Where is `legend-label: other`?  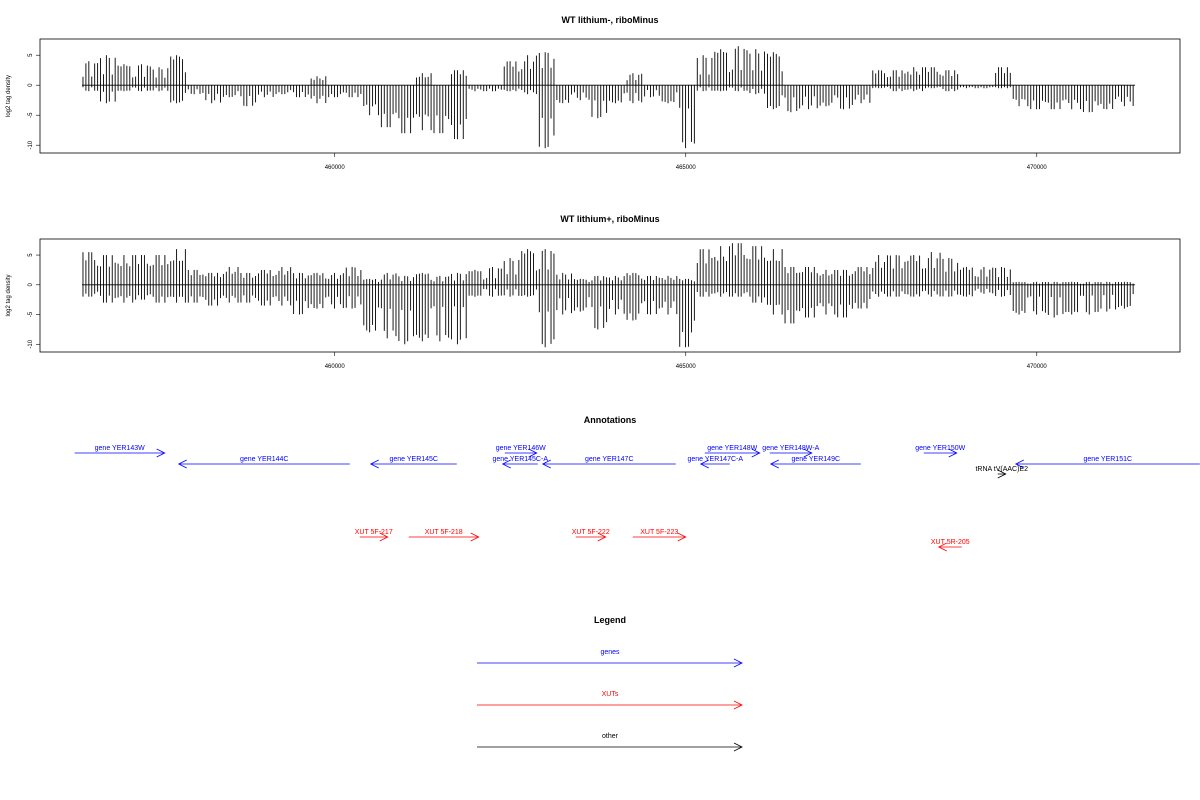
legend-label: other is located at coordinates (610, 736).